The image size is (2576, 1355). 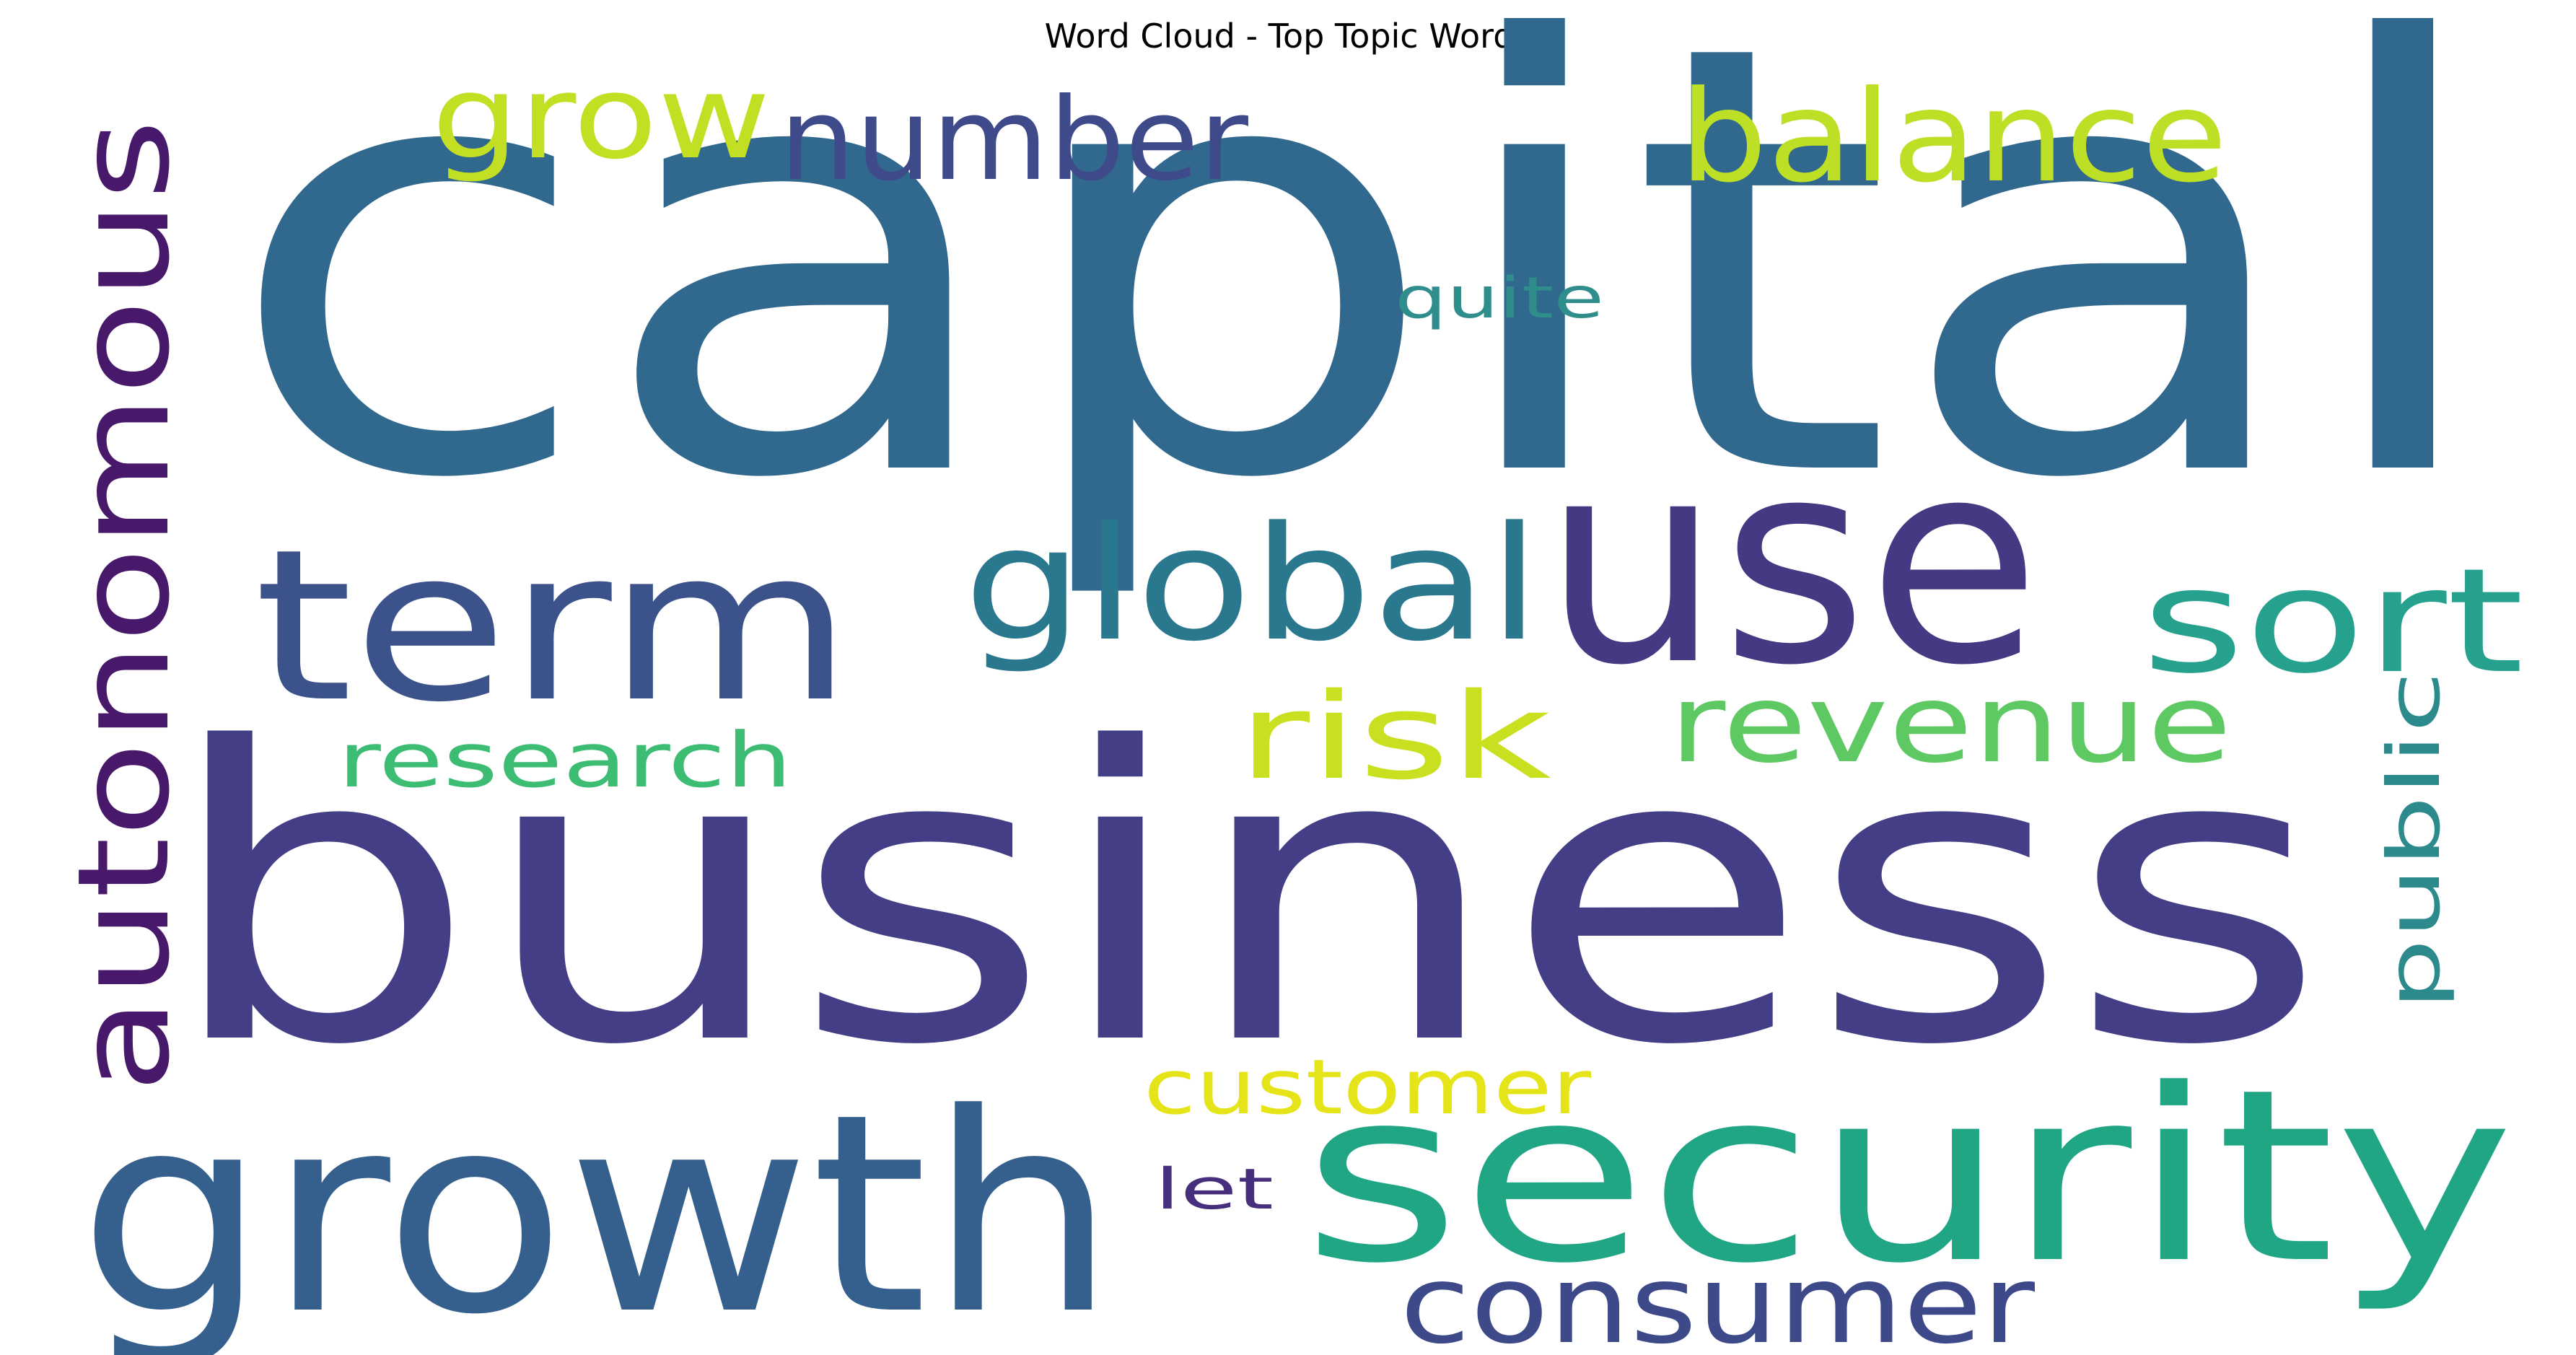 What do you see at coordinates (124, 606) in the screenshot?
I see `word-autonomous: autonomous` at bounding box center [124, 606].